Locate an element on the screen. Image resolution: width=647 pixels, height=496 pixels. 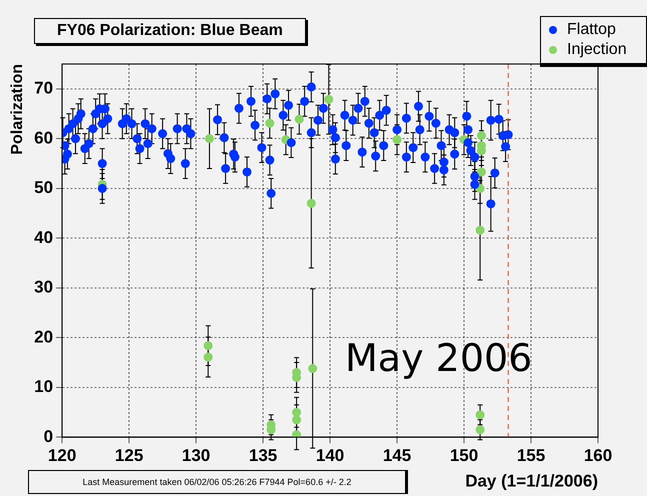
x-tick-label: 160 is located at coordinates (598, 456).